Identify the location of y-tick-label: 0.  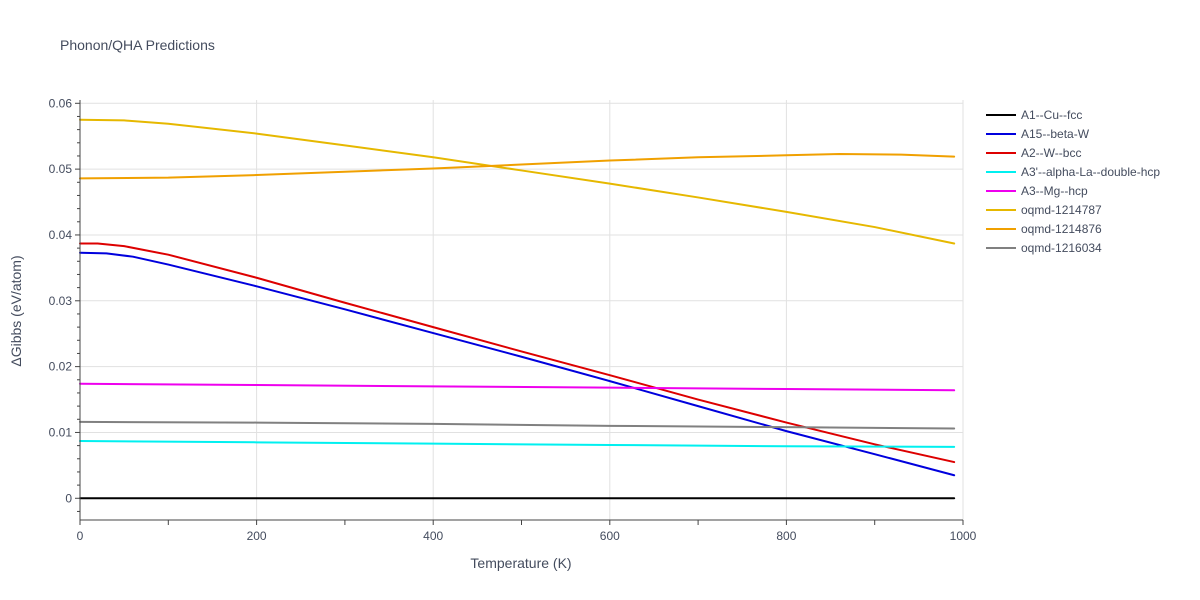
(68, 498).